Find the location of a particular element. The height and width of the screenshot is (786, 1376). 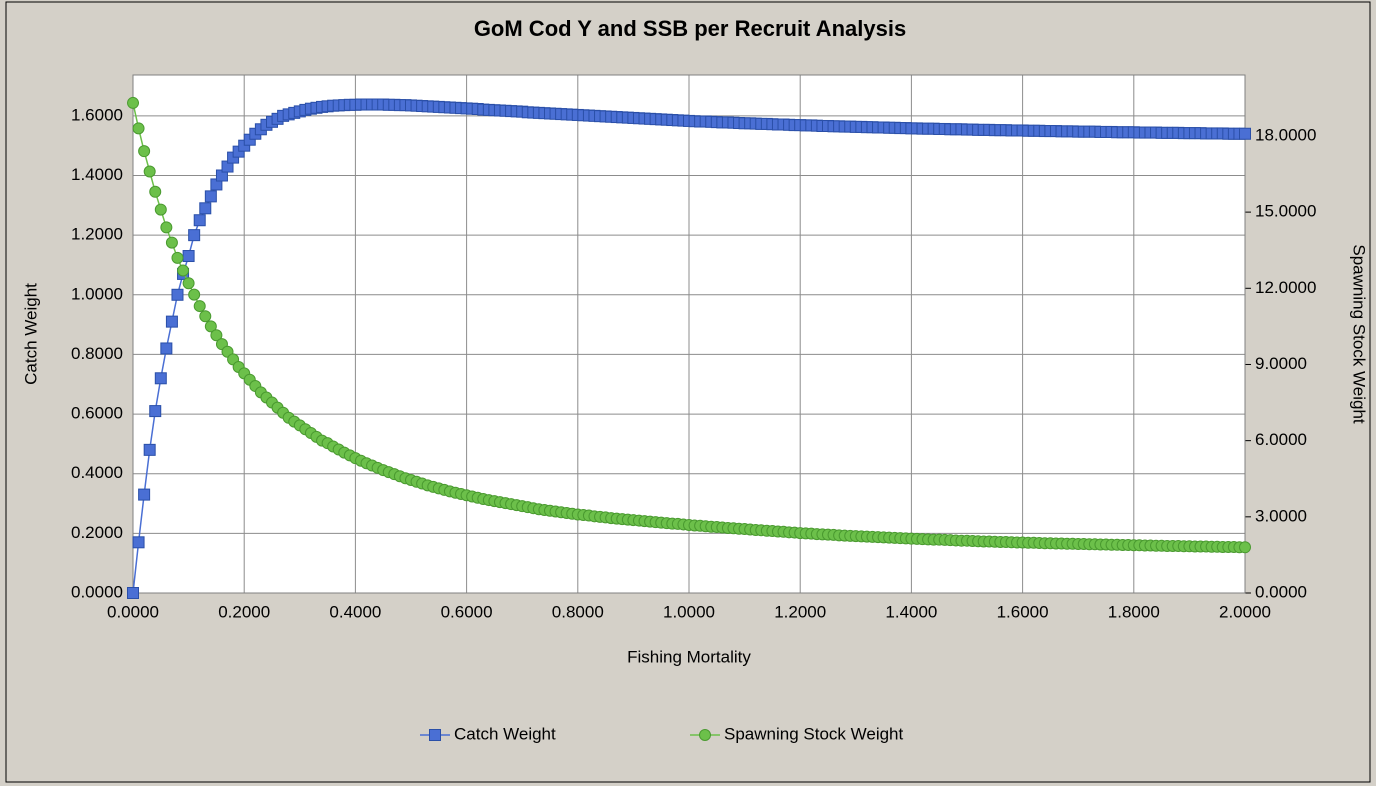

y-tick-label: 0.6000 is located at coordinates (97, 413).